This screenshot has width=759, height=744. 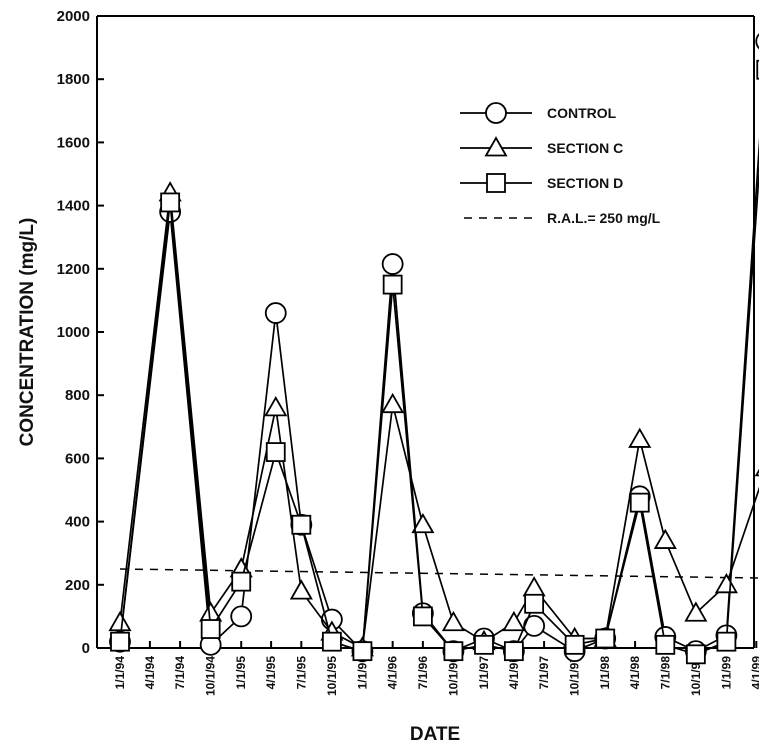 I want to click on legend-label: CONTROL, so click(x=582, y=113).